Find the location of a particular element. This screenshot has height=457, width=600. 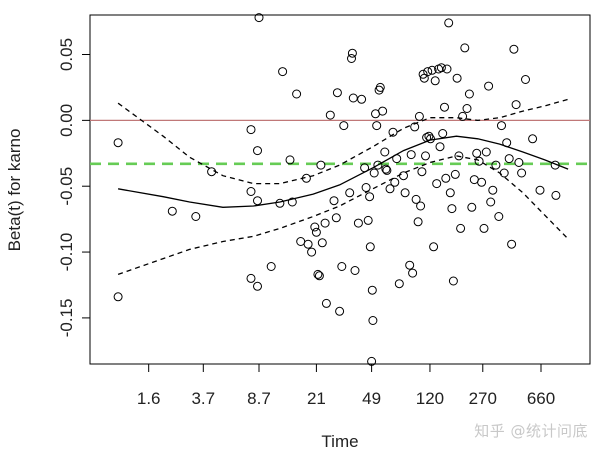

y-axis-title: Beta(t) for karno is located at coordinates (14, 190).